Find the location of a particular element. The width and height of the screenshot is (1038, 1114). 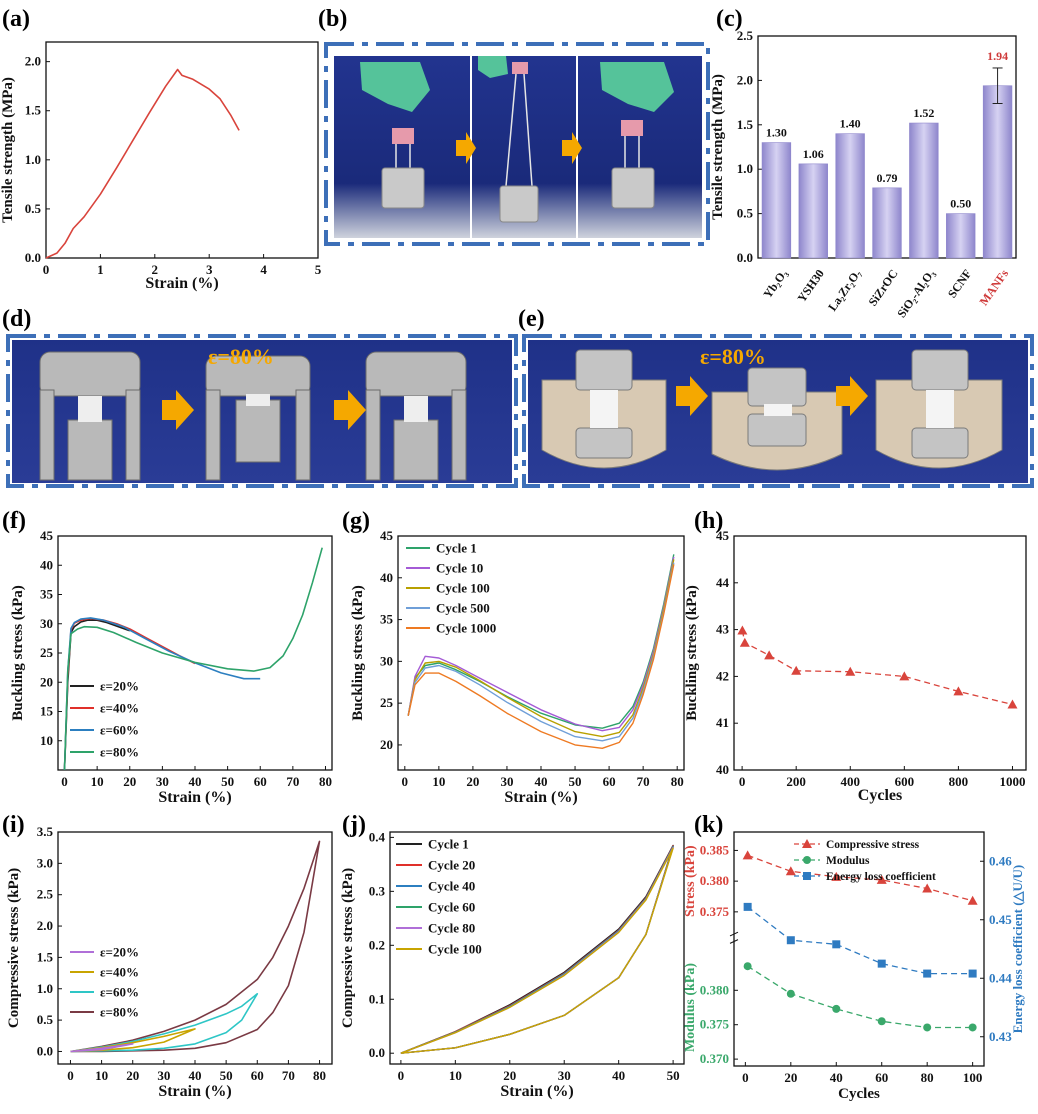

photo-panel-e: ε=80% is located at coordinates (778, 411).